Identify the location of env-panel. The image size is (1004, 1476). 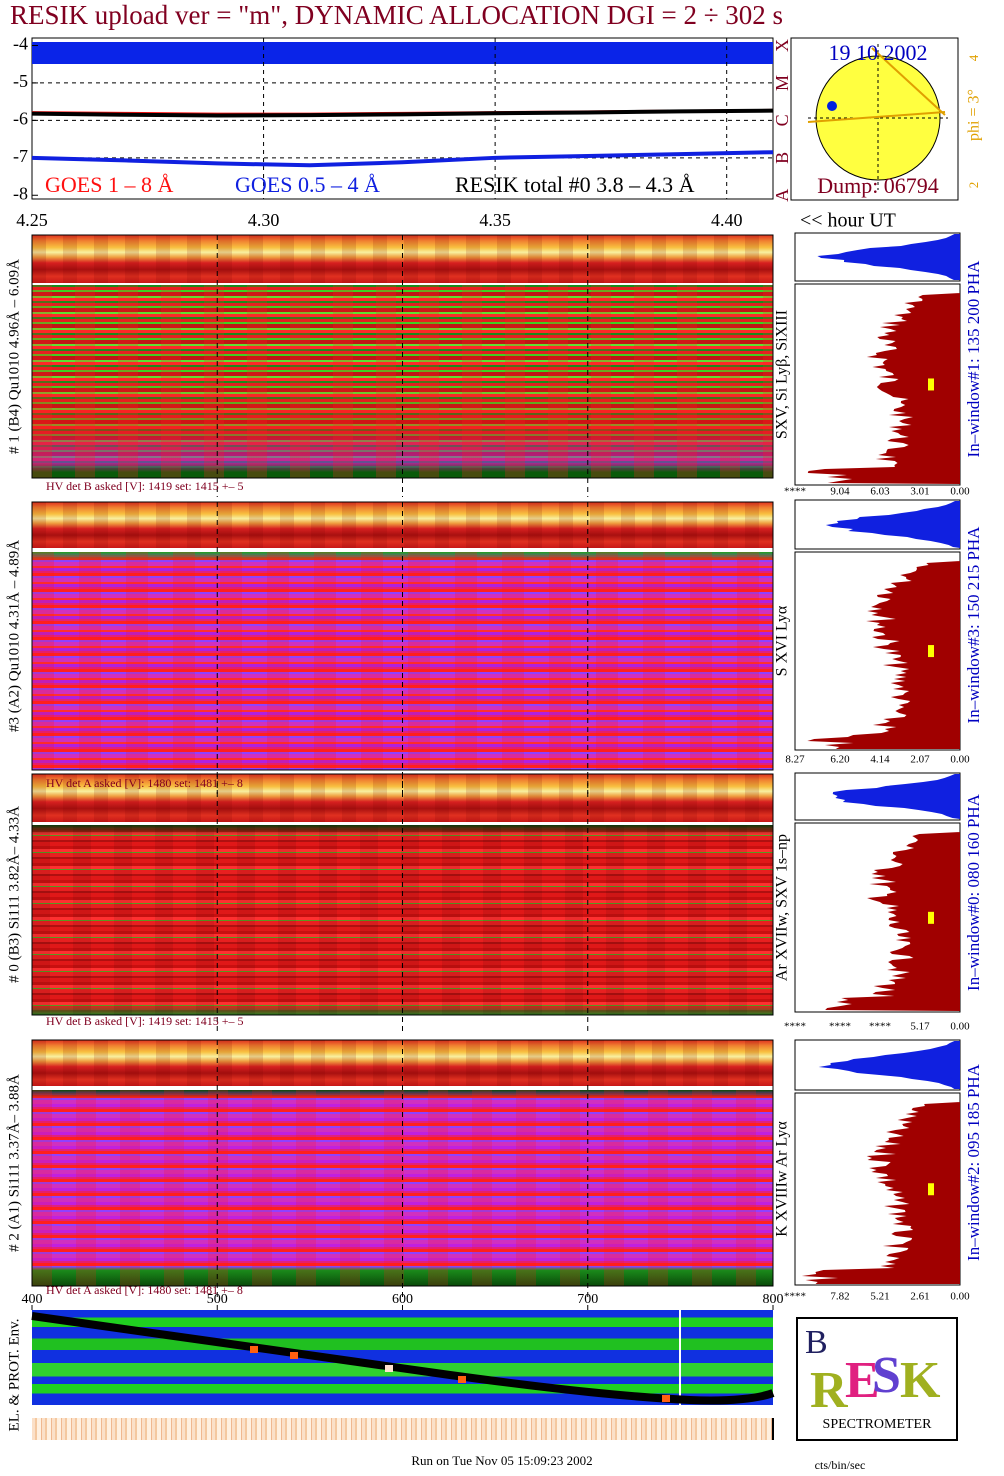
(402, 1357).